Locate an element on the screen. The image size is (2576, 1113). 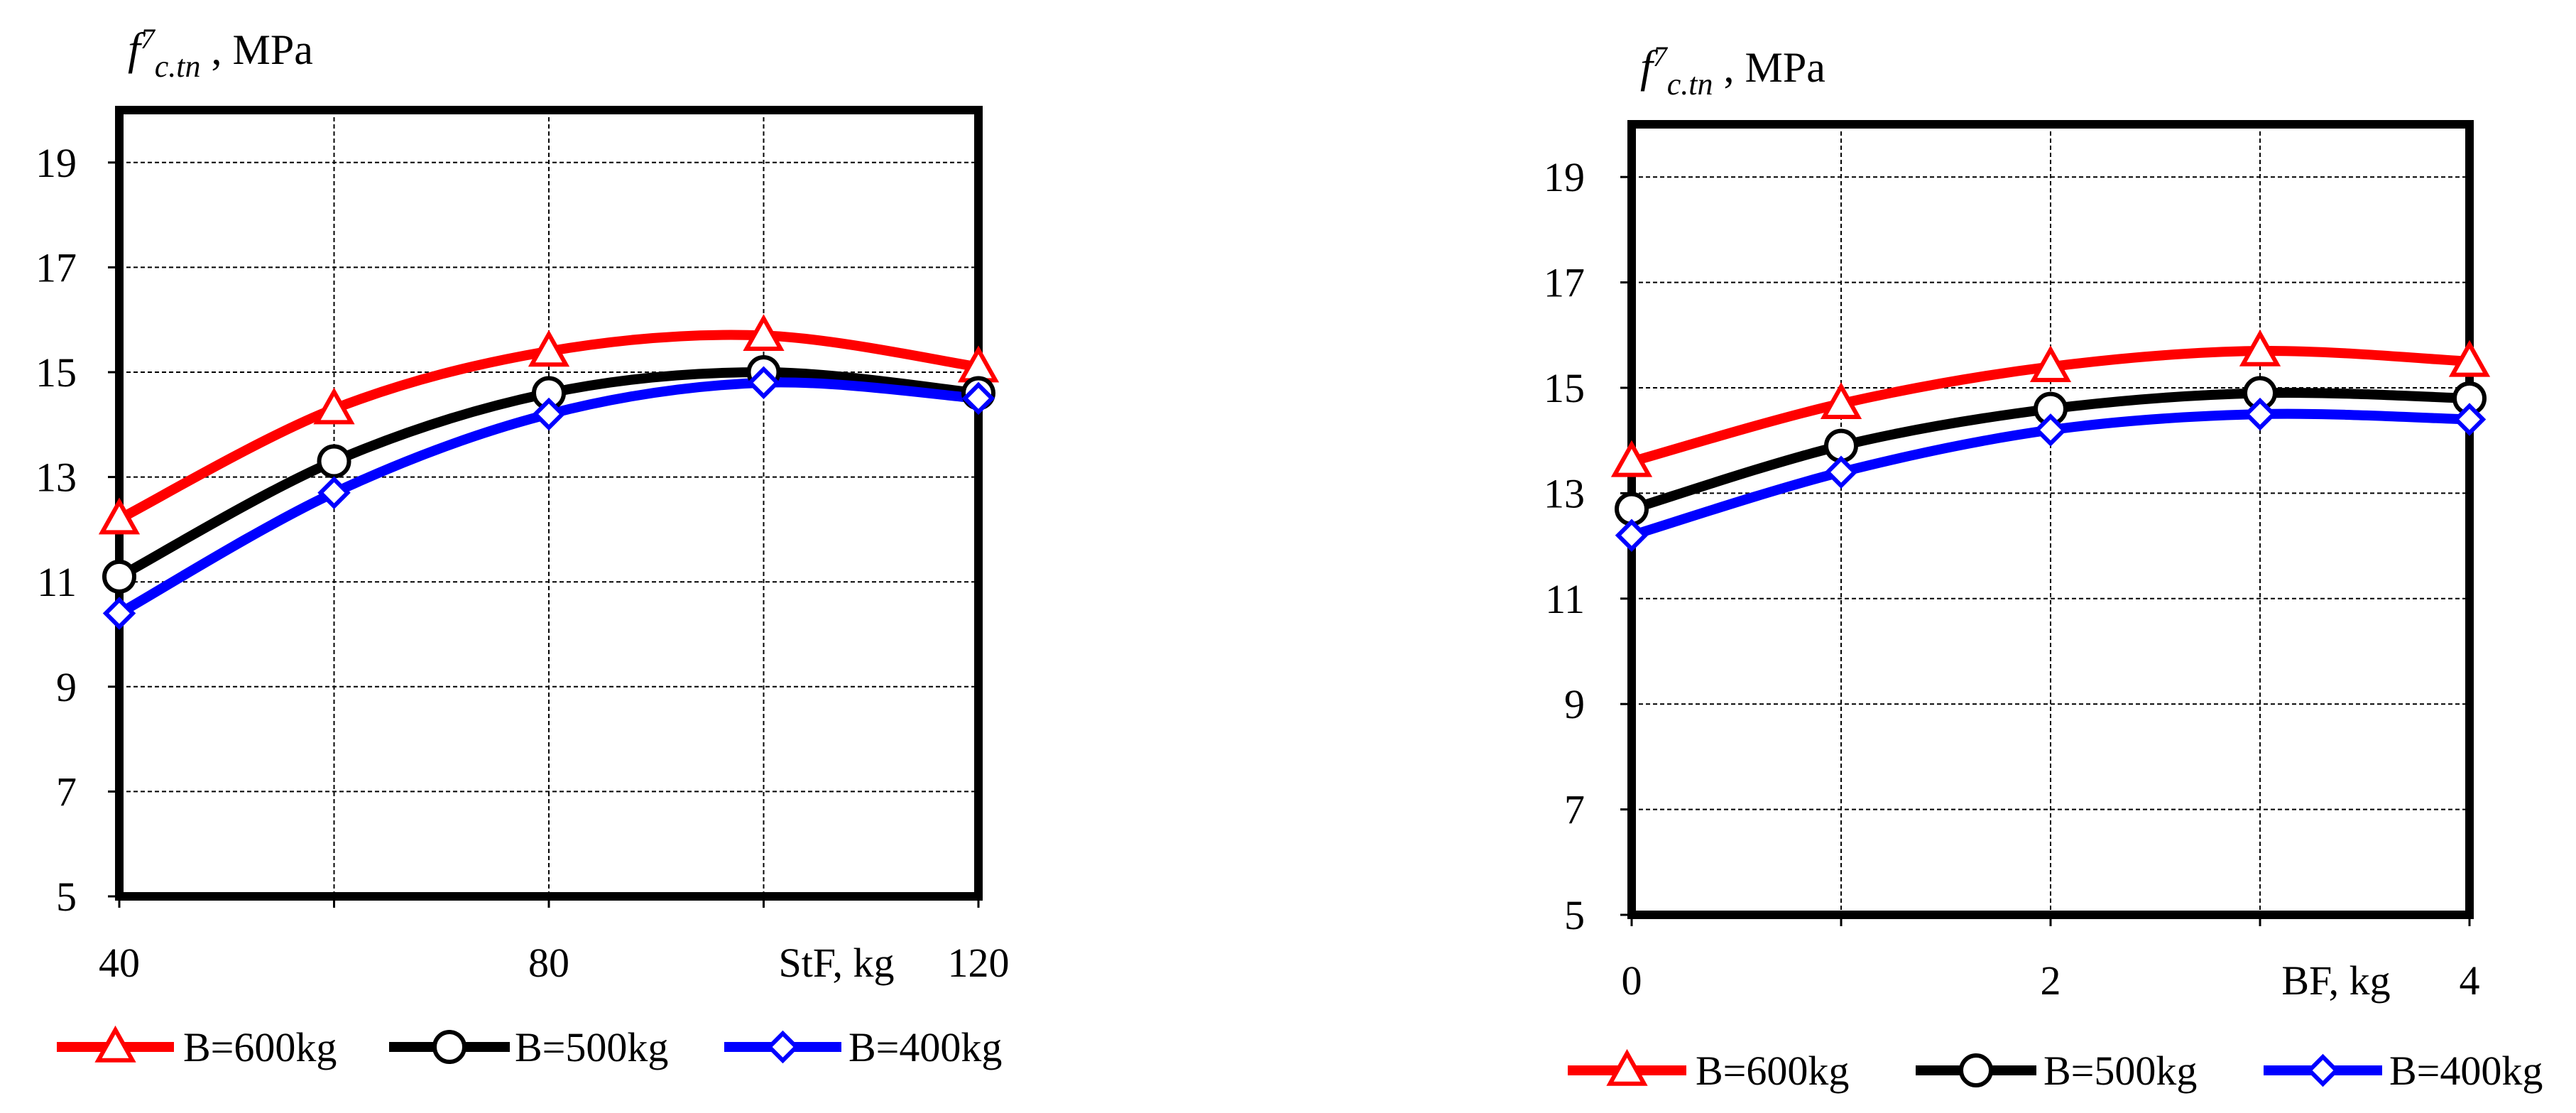
x-axis-title: StF, kg is located at coordinates (837, 963).